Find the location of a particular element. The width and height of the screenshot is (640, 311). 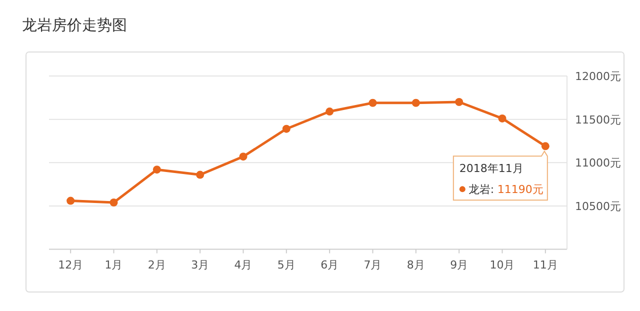

x-tick-label: 12月 is located at coordinates (71, 265).